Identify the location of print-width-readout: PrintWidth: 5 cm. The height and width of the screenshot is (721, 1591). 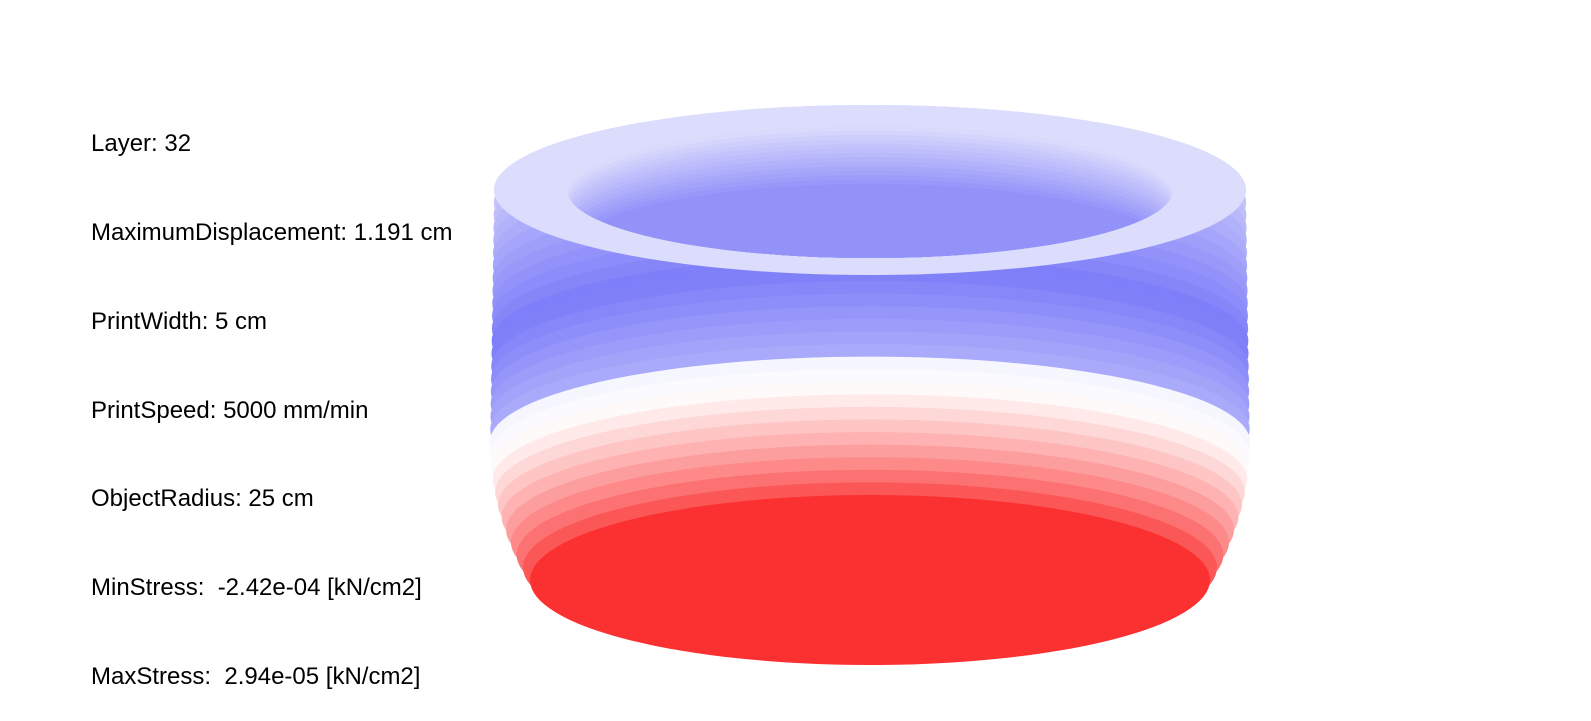
(179, 321).